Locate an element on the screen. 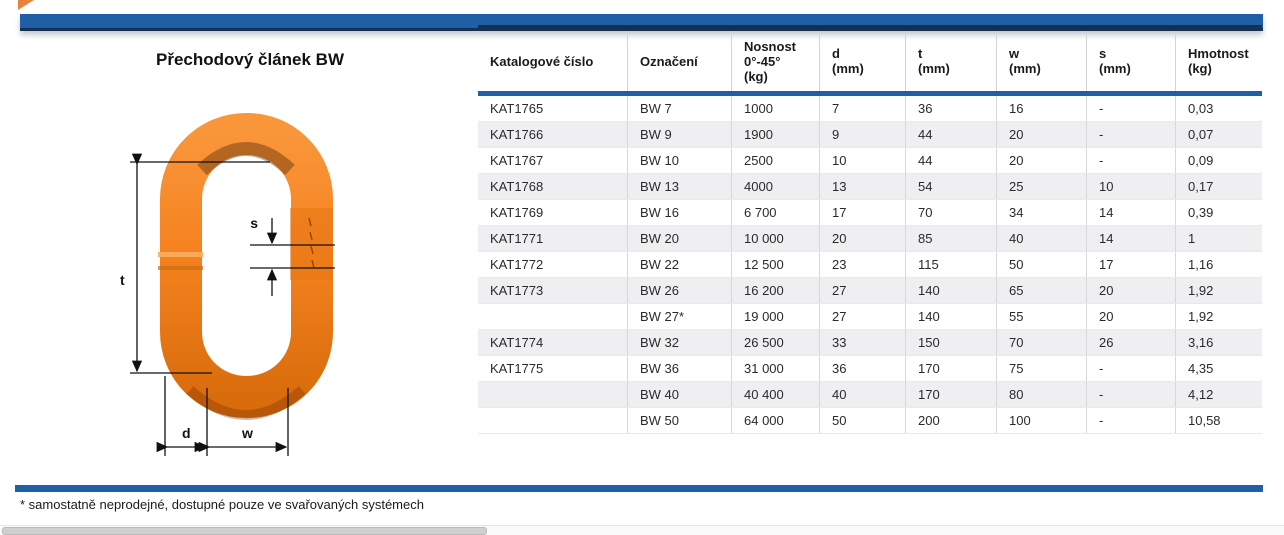  cell-d: 17 is located at coordinates (862, 212).